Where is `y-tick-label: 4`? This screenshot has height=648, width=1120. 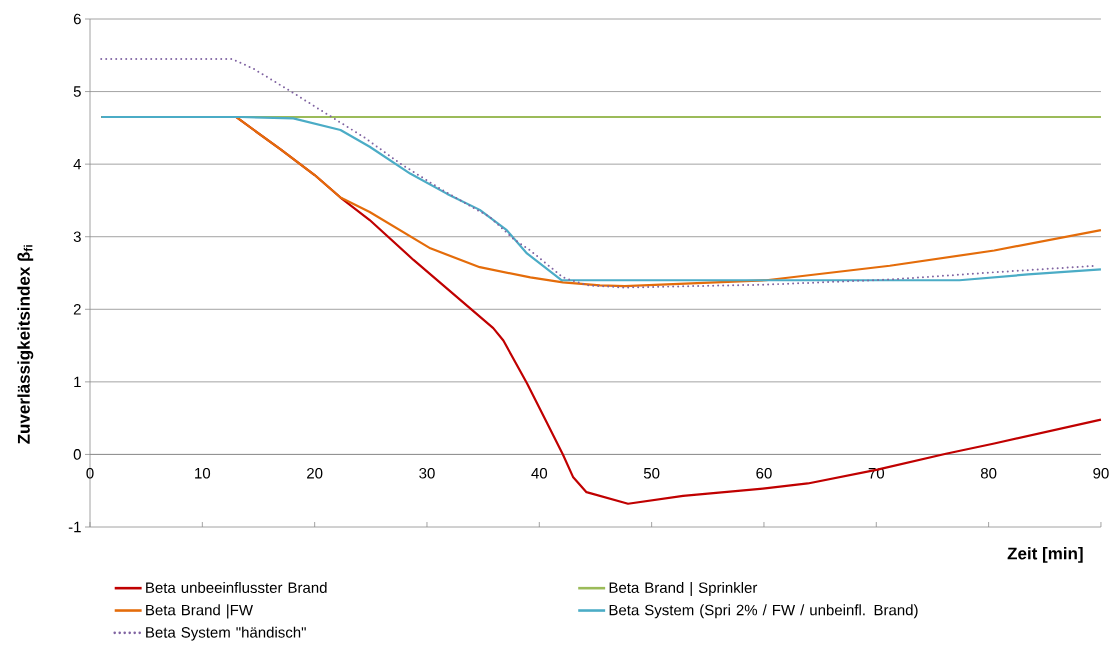
y-tick-label: 4 is located at coordinates (77, 164).